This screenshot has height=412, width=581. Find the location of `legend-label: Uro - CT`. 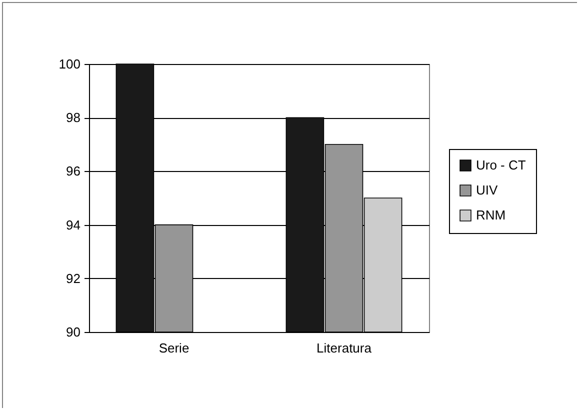

legend-label: Uro - CT is located at coordinates (501, 165).